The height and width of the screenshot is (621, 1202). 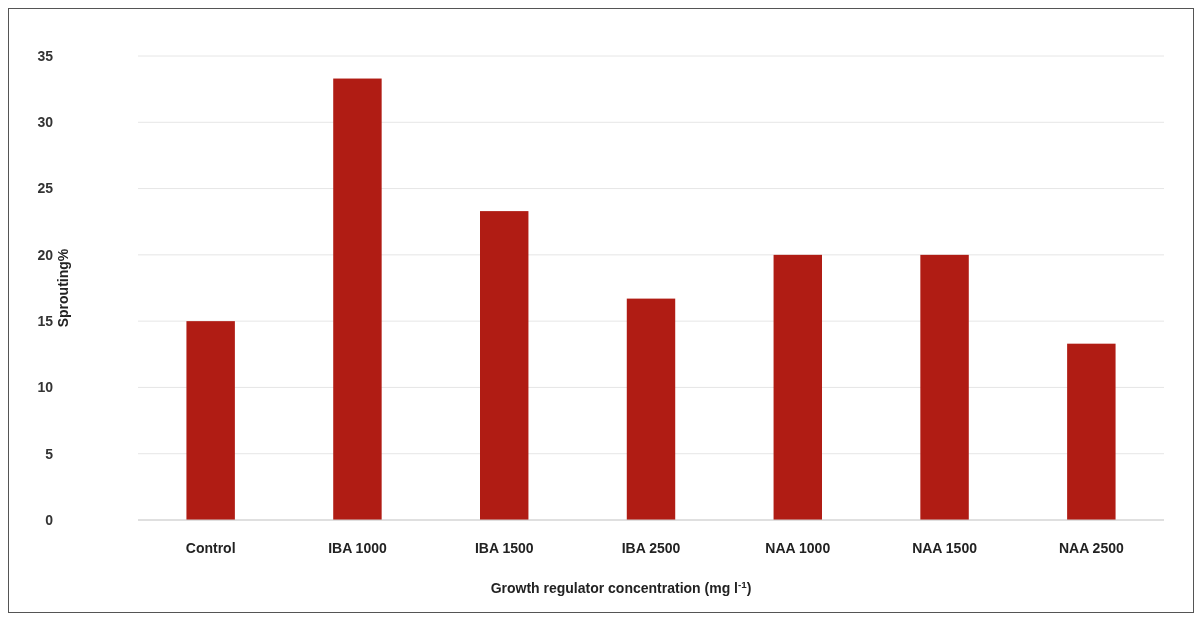 What do you see at coordinates (45, 321) in the screenshot?
I see `y-tick-label: 15` at bounding box center [45, 321].